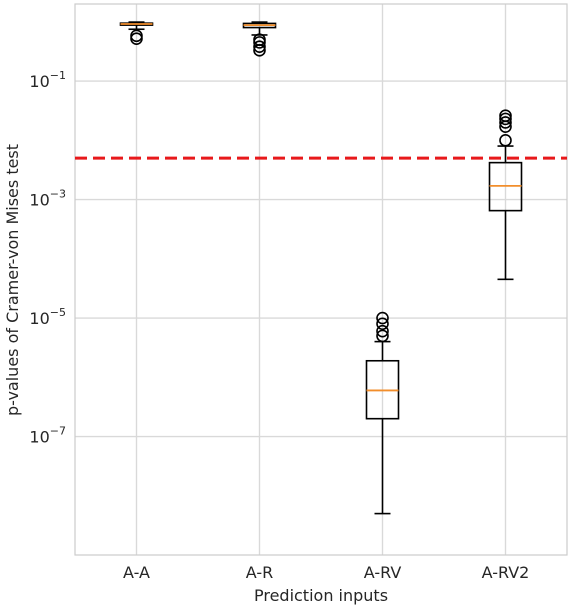  Describe the element at coordinates (326, 572) in the screenshot. I see `x-tick-labels: A-A A-R A-RV A-RV2` at that location.